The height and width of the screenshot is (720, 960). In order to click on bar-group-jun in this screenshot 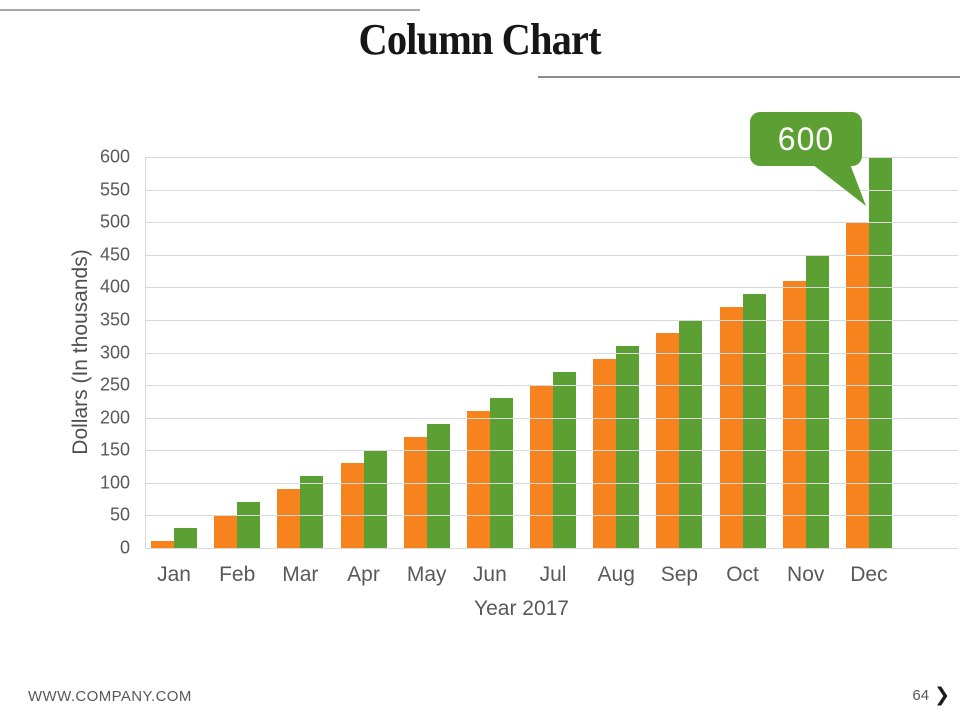, I will do `click(489, 352)`.